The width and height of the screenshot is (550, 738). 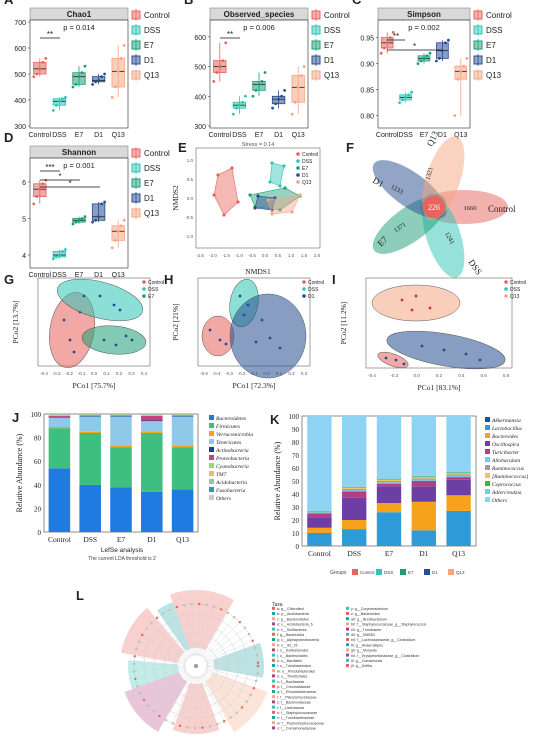 I want to click on groups-legend-title: Groups, so click(x=338, y=573).